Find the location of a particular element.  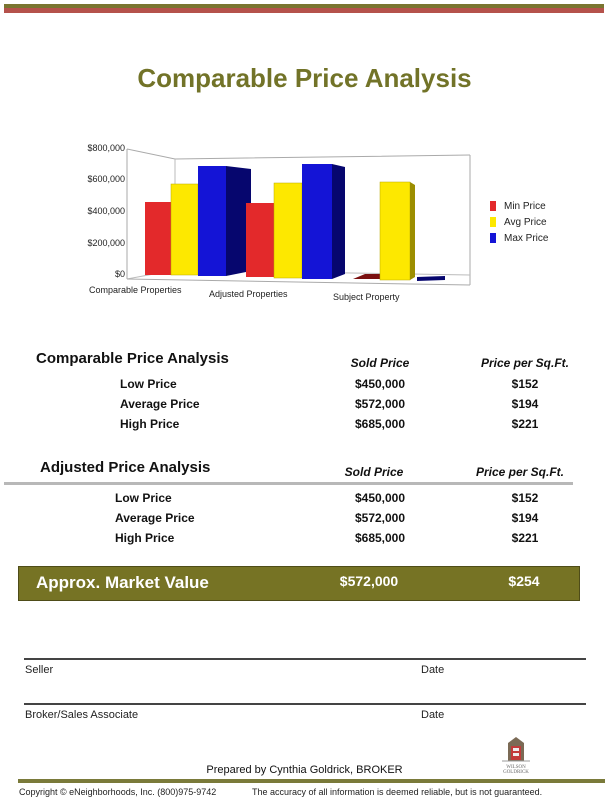

market-value-sqft: $254 is located at coordinates (524, 581).